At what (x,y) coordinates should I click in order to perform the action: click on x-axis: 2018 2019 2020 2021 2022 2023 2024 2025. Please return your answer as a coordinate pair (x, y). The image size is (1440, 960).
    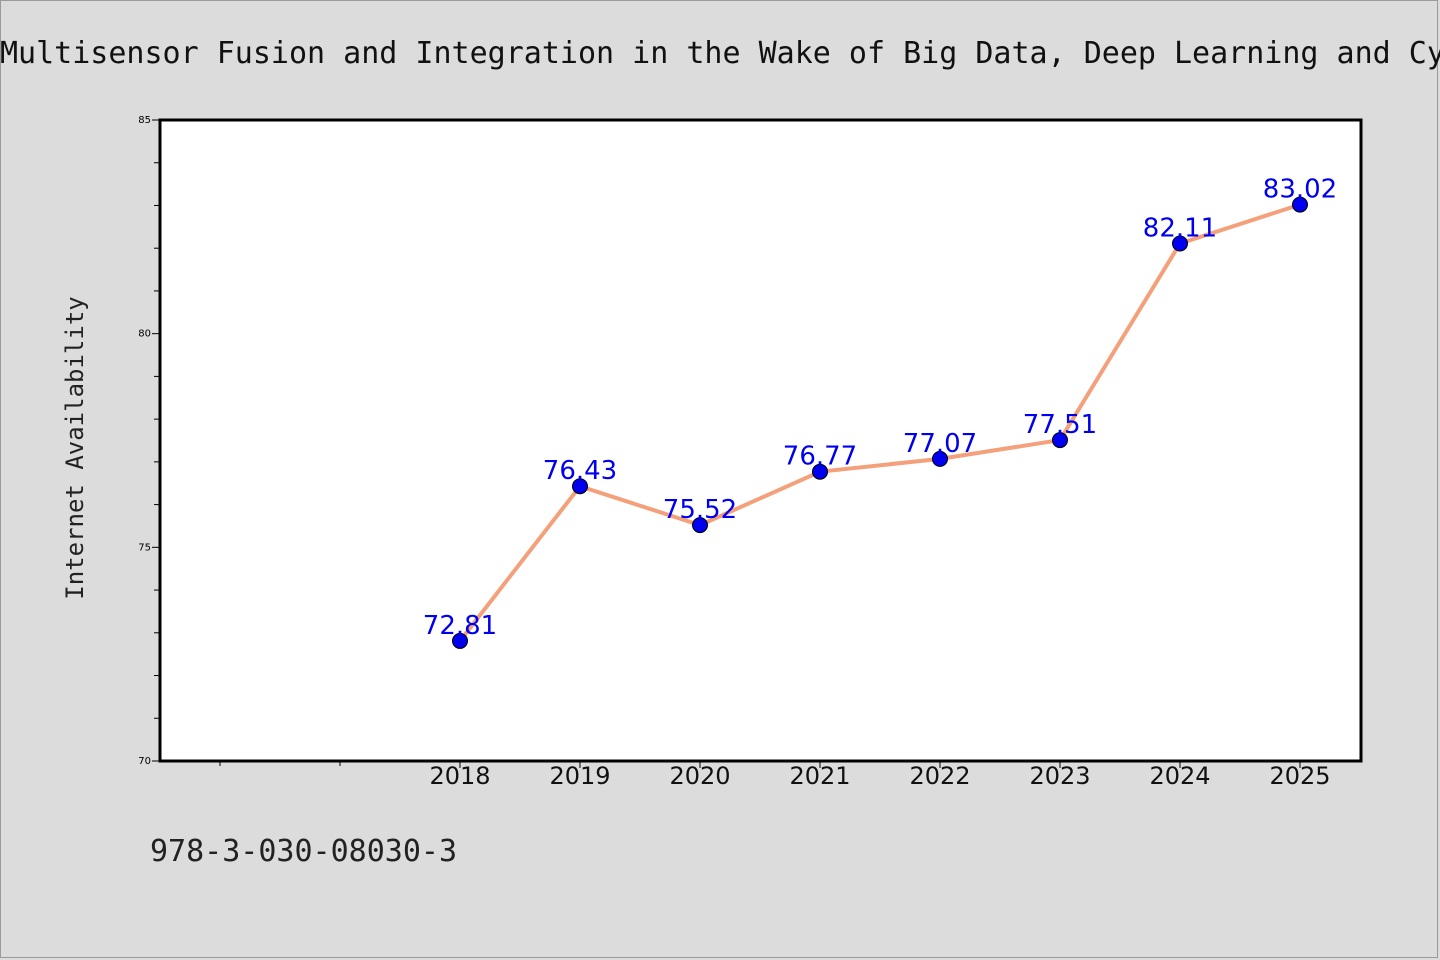
    Looking at the image, I should click on (775, 775).